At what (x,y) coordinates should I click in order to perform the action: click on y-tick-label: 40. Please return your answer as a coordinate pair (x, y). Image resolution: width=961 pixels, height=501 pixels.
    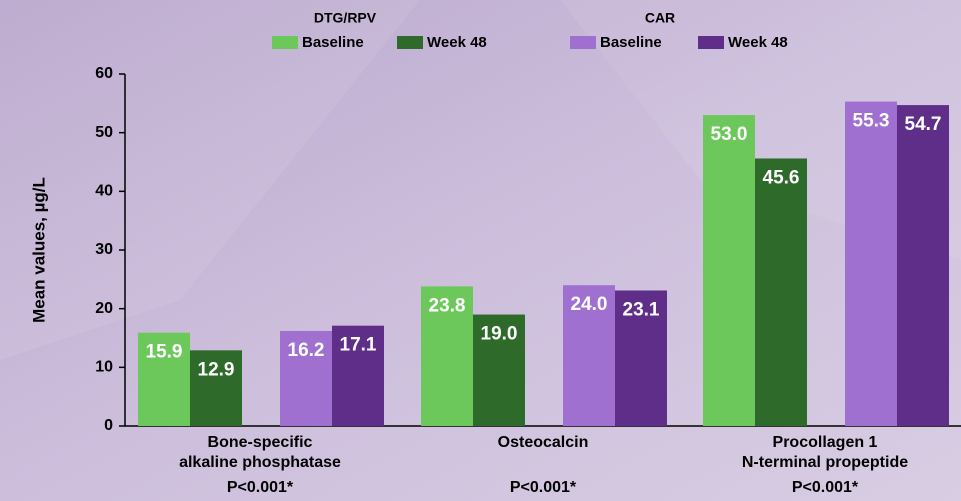
    Looking at the image, I should click on (104, 191).